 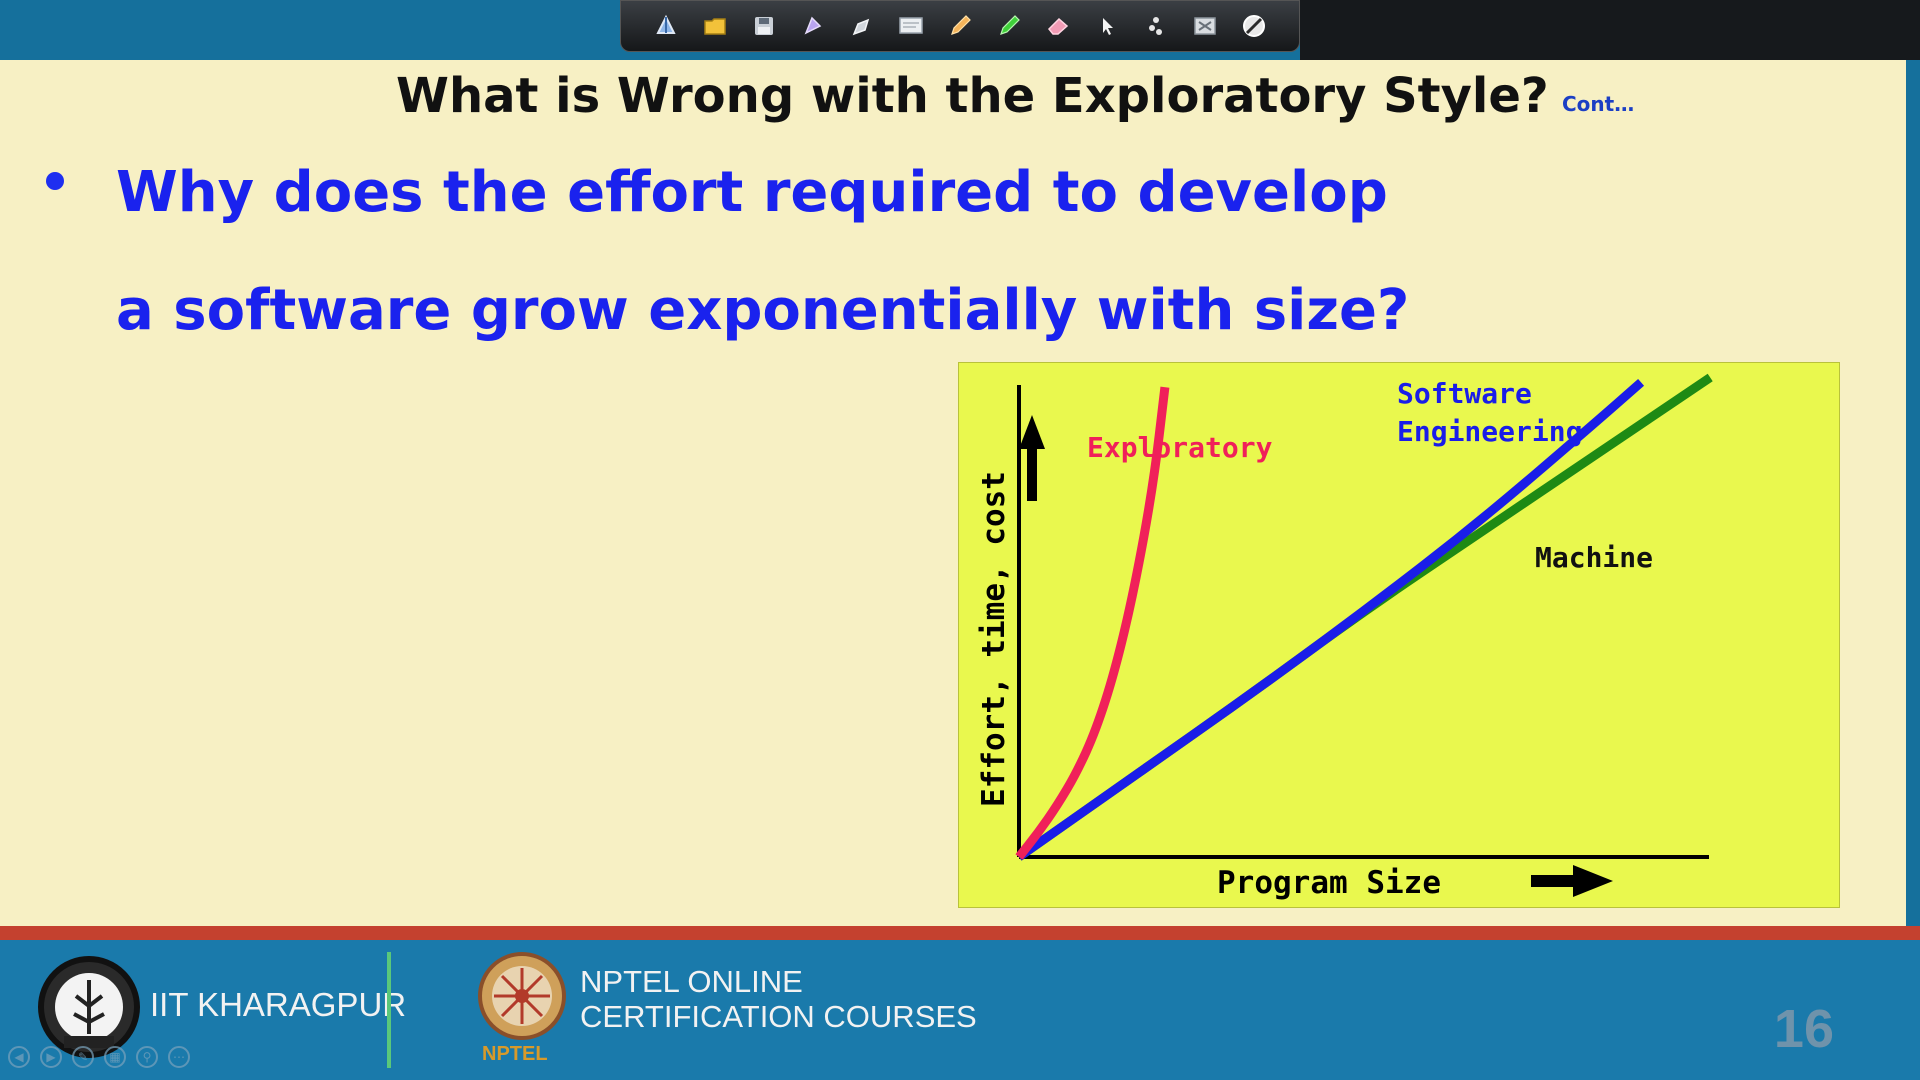 I want to click on x-axis-label: Program Size, so click(x=1329, y=883).